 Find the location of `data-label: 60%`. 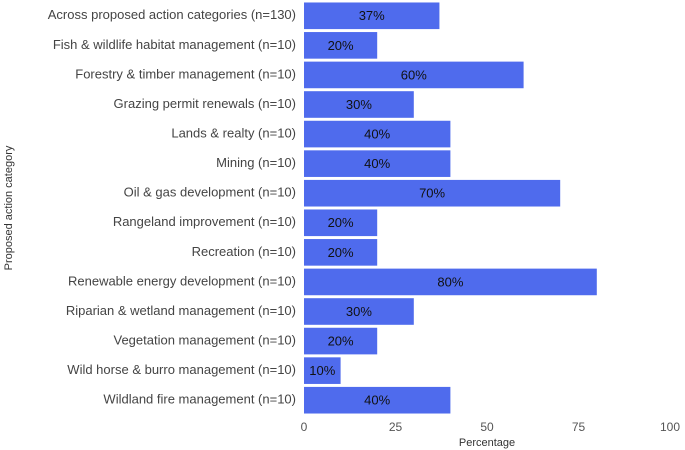

data-label: 60% is located at coordinates (414, 74).